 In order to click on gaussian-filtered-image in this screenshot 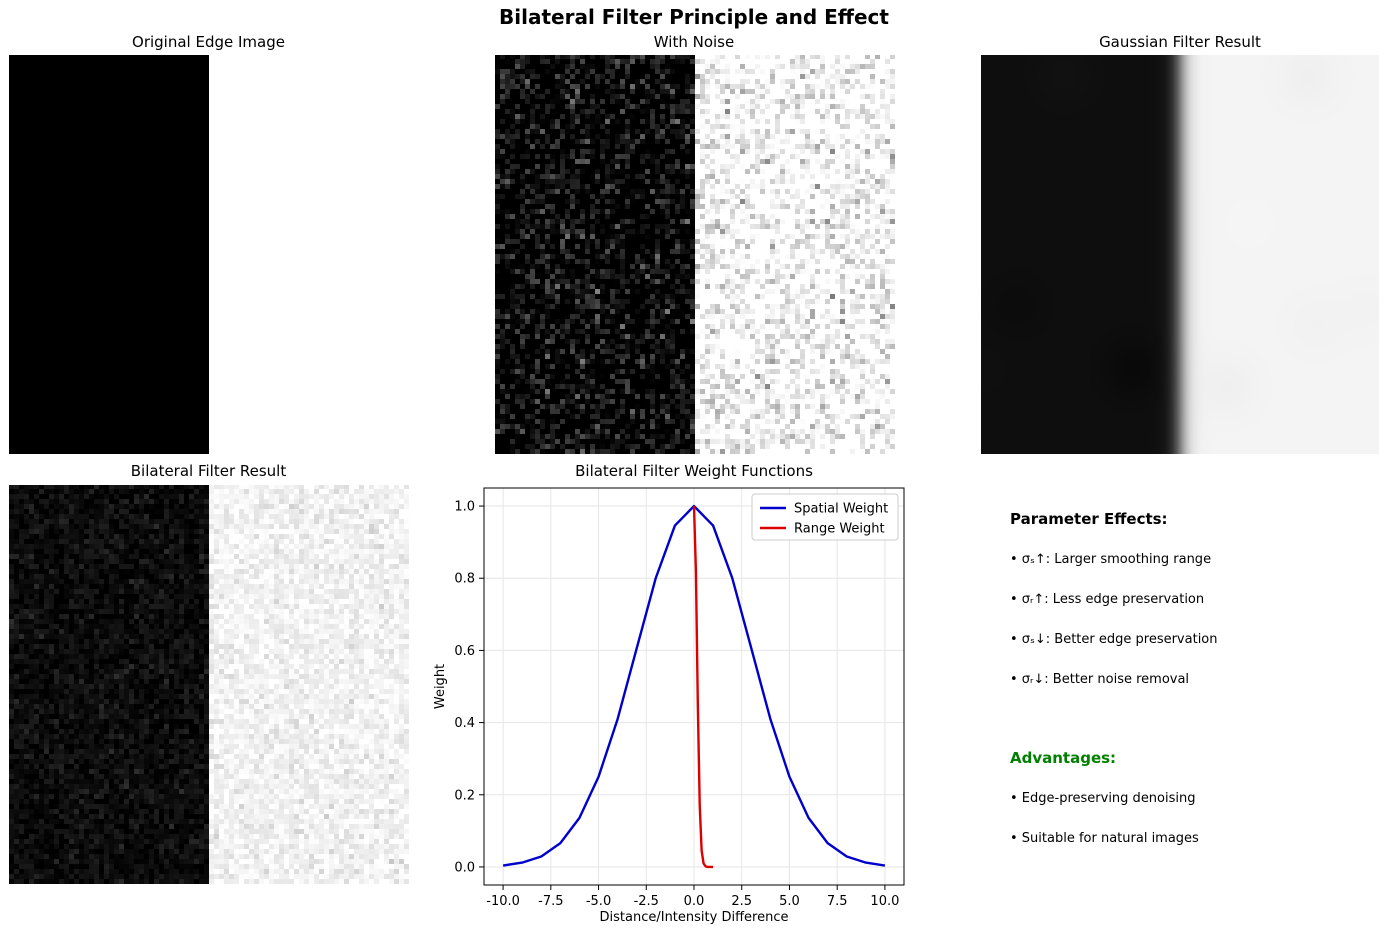, I will do `click(1180, 254)`.